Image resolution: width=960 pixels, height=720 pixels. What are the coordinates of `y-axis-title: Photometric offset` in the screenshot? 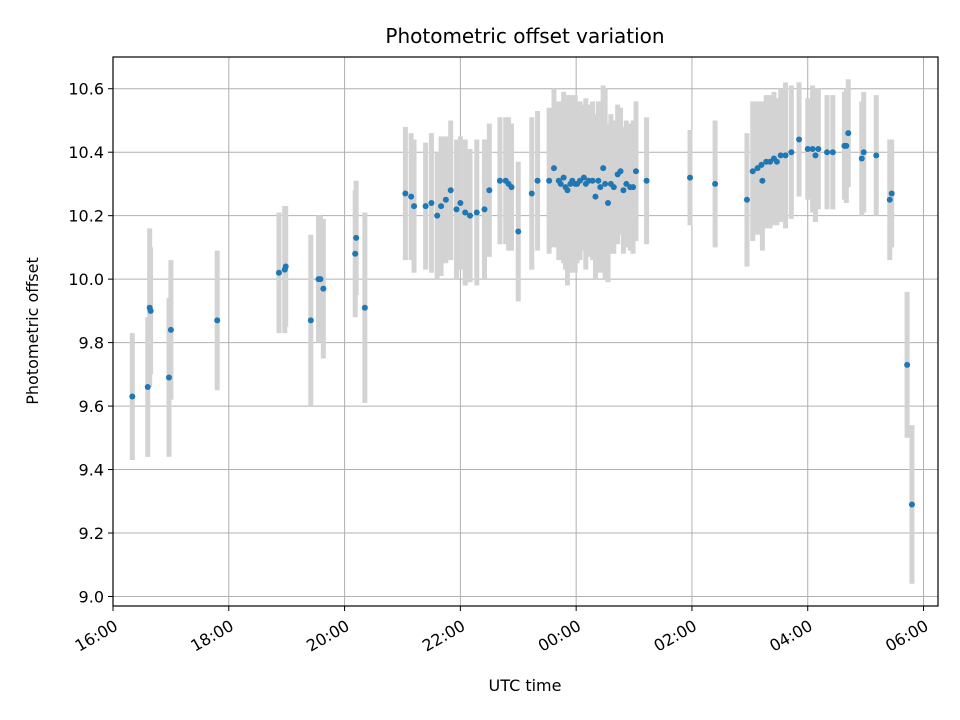 It's located at (32, 331).